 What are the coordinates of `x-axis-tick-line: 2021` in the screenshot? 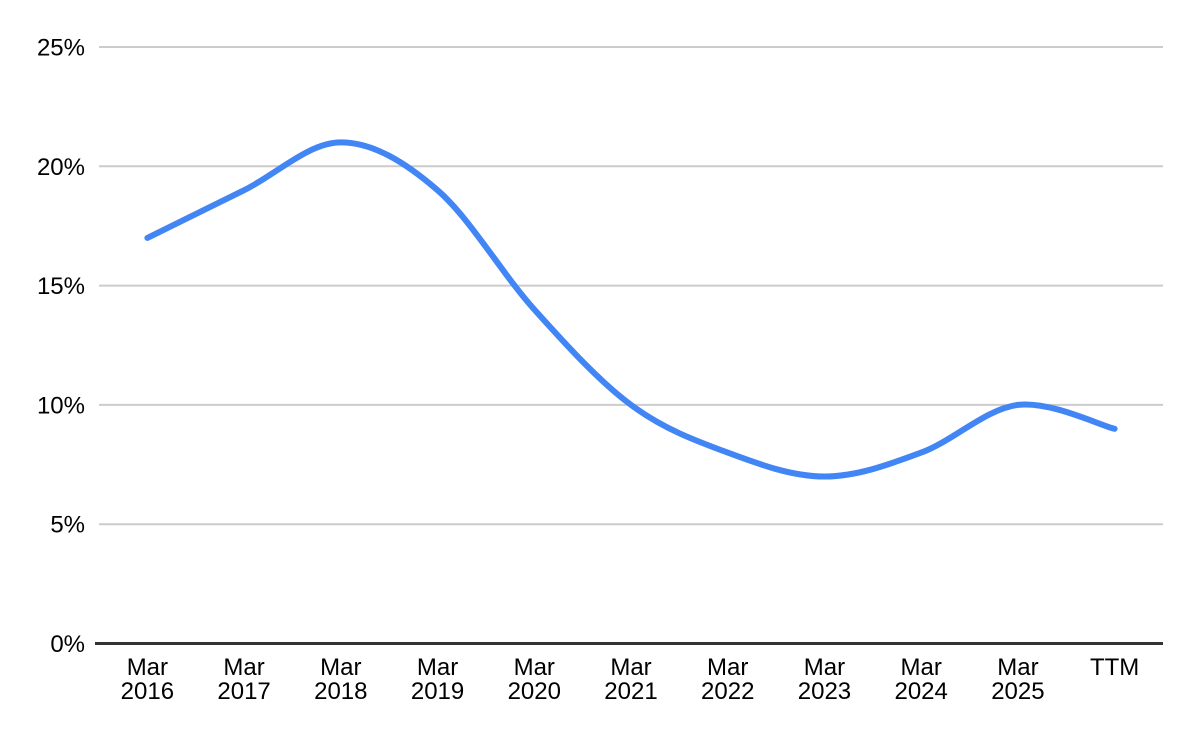 It's located at (630, 691).